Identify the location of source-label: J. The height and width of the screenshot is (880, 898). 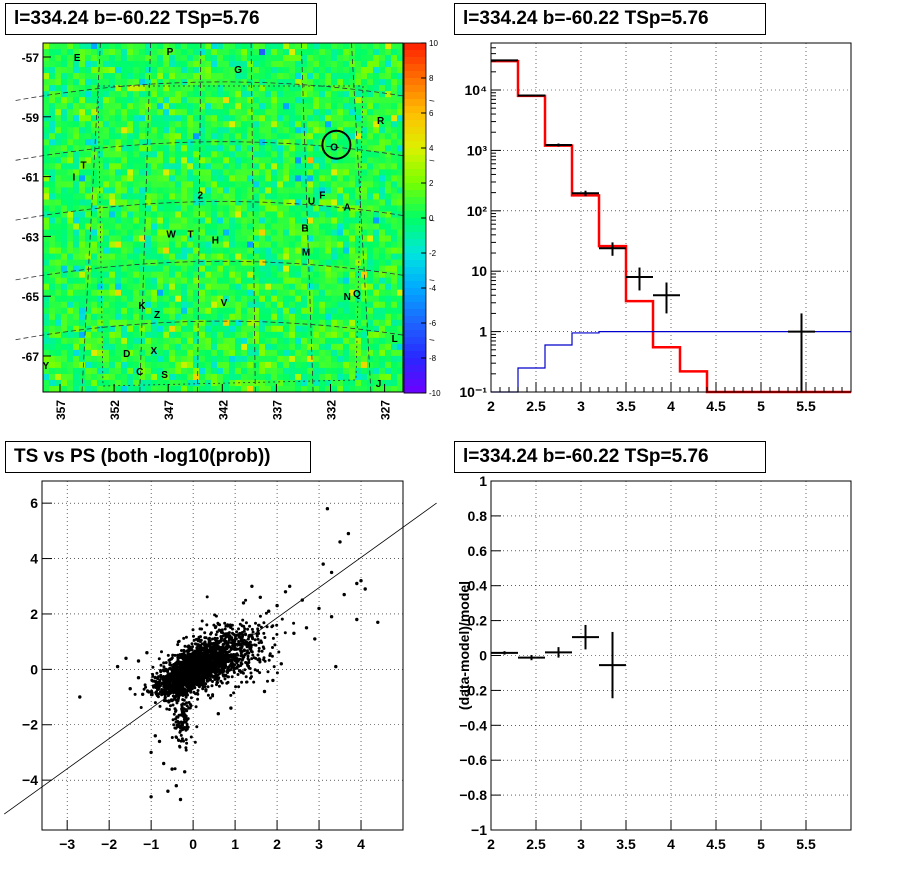
(379, 384).